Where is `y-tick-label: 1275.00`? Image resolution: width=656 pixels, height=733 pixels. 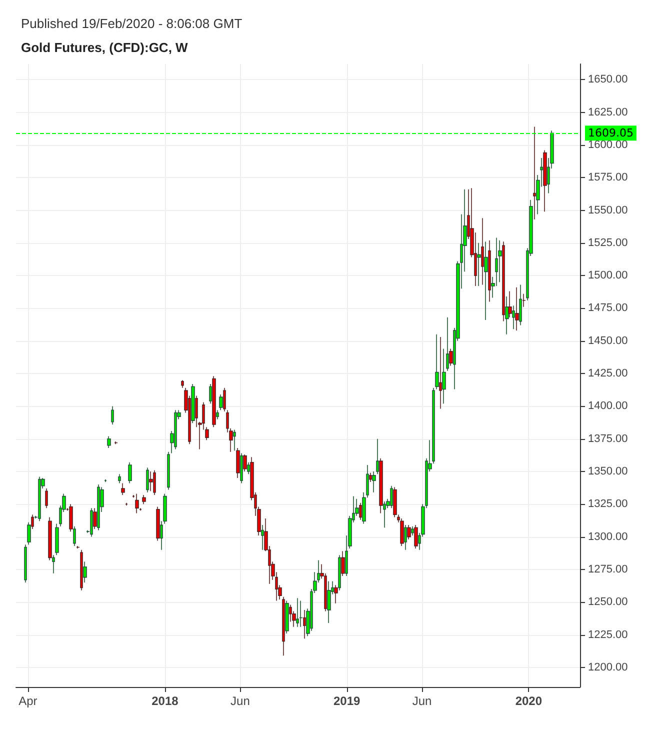 y-tick-label: 1275.00 is located at coordinates (608, 569).